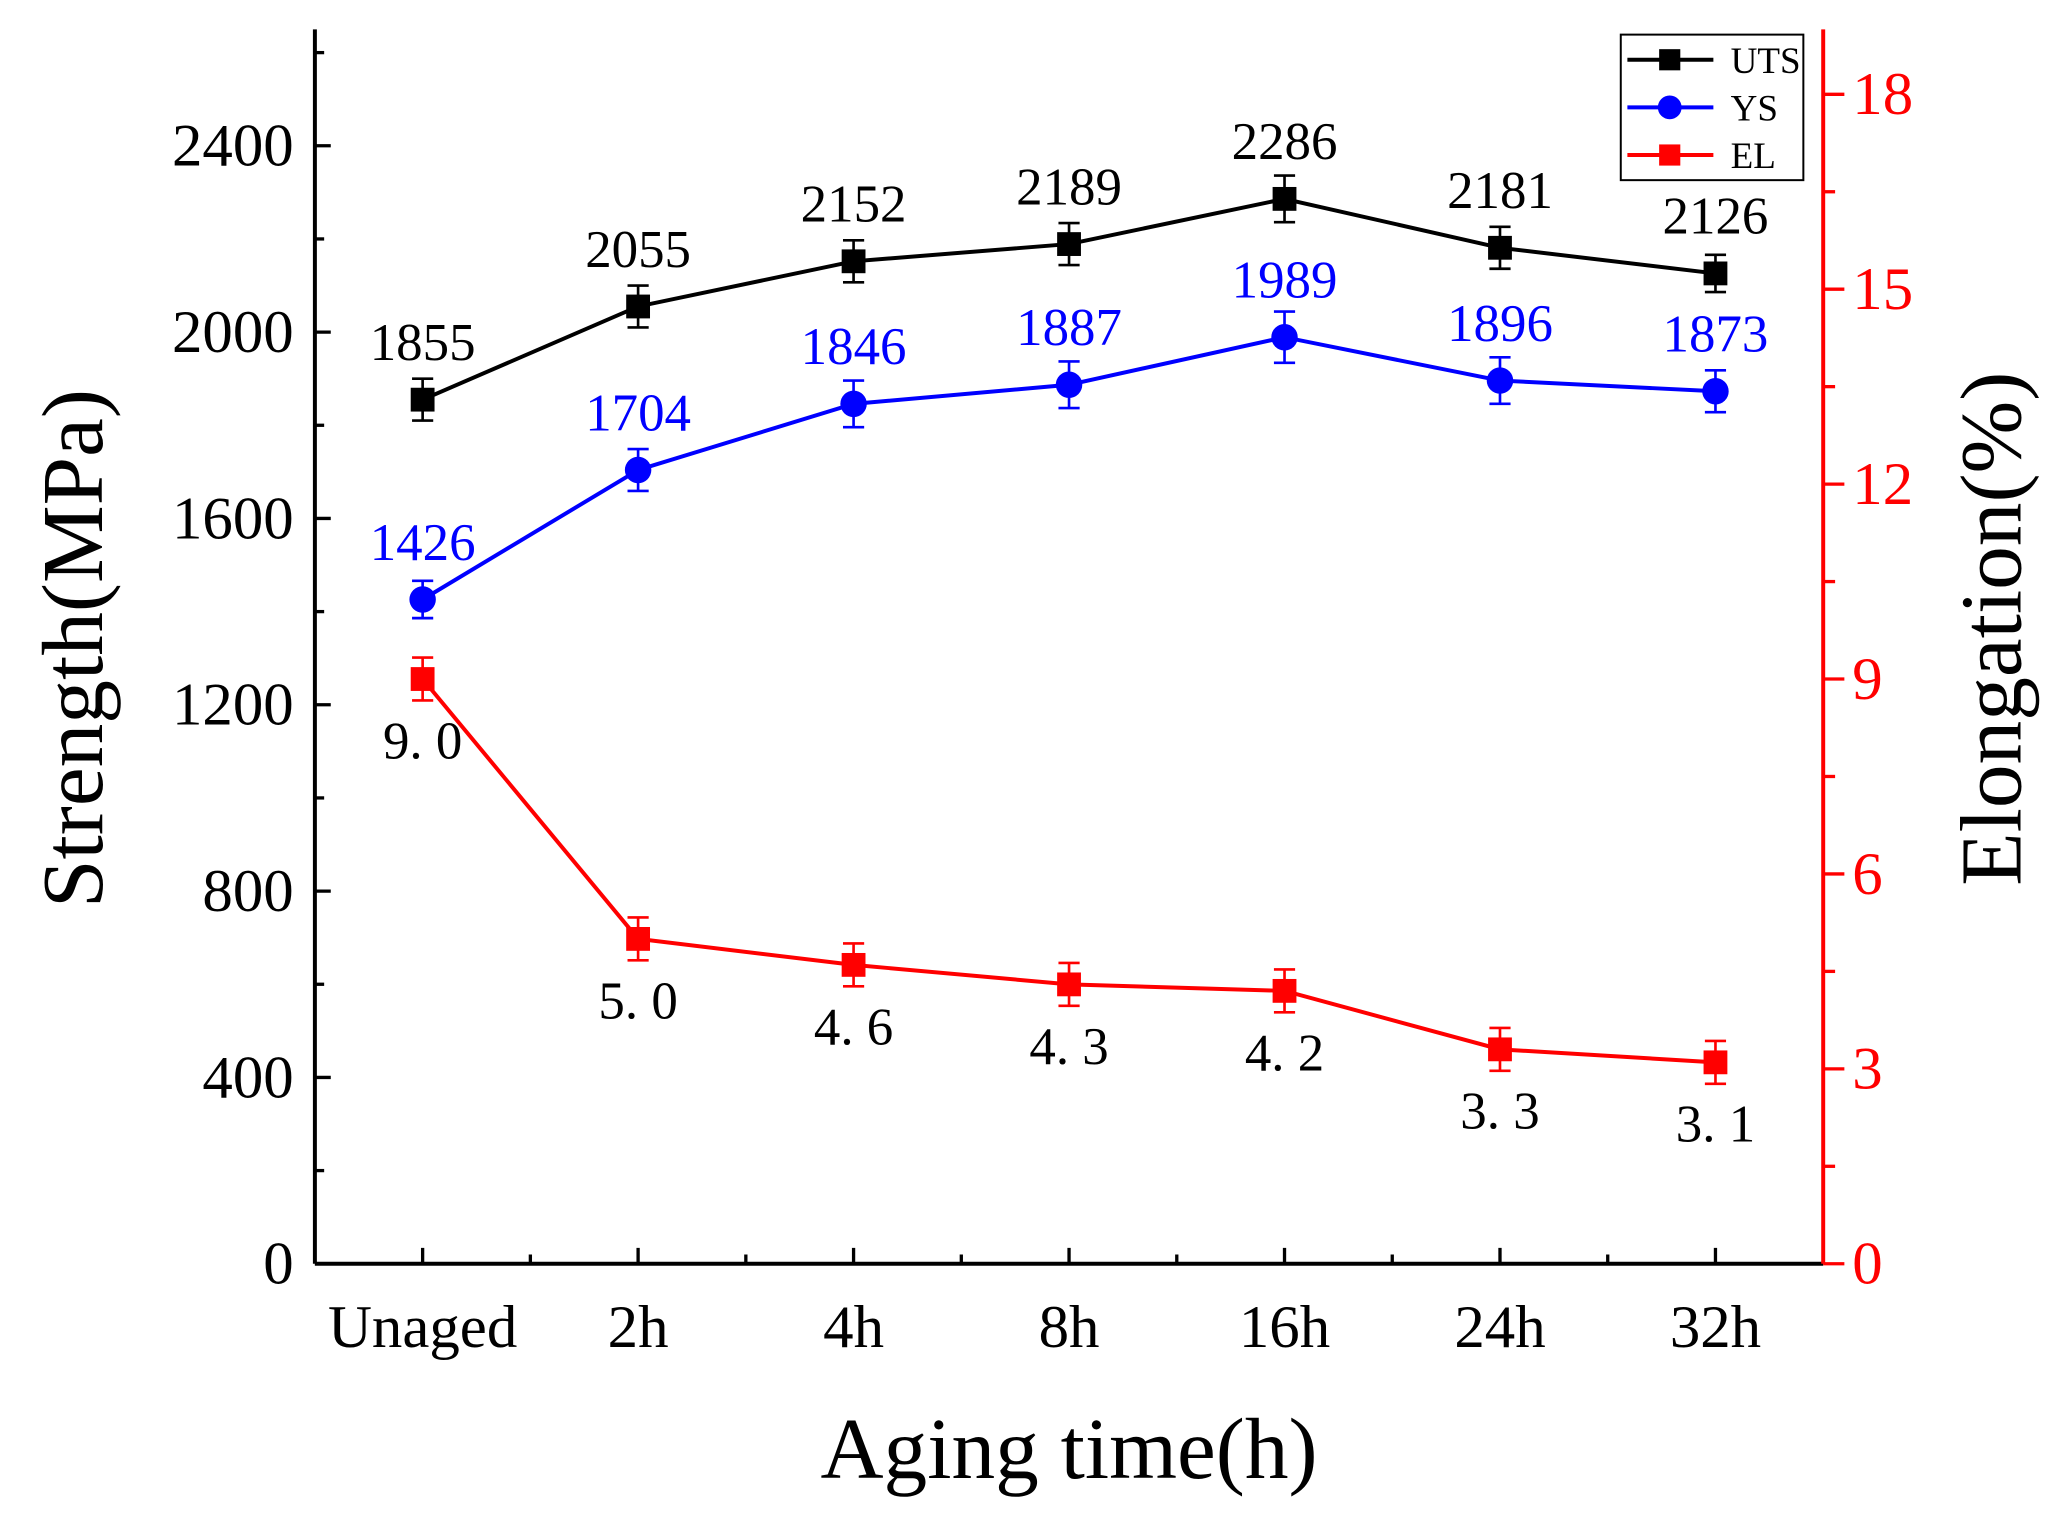  I want to click on y-right-tick-label: 3, so click(1867, 1069).